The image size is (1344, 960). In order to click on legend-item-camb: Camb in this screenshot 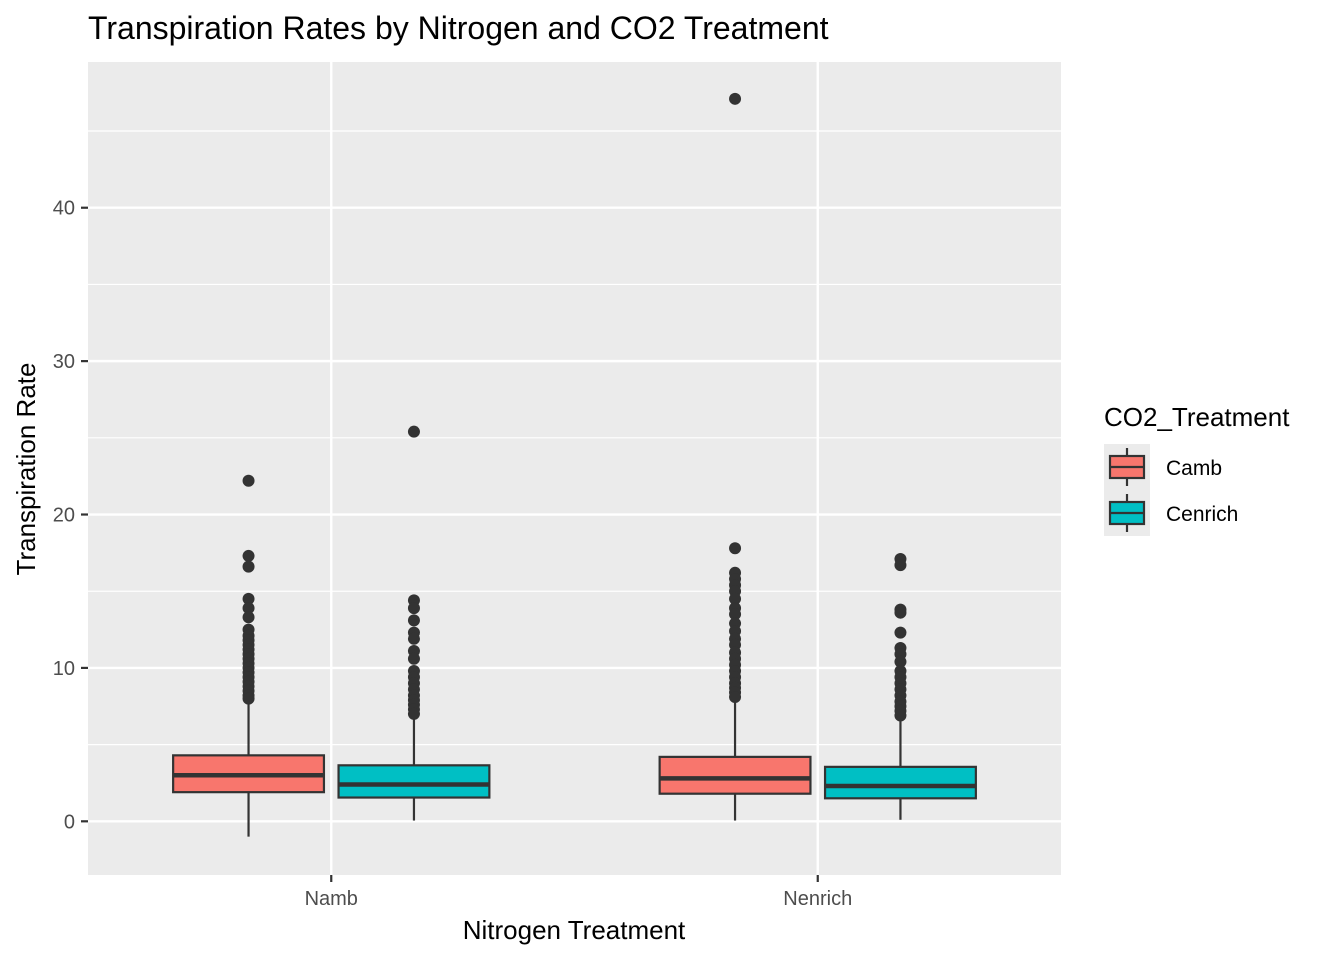, I will do `click(1163, 467)`.